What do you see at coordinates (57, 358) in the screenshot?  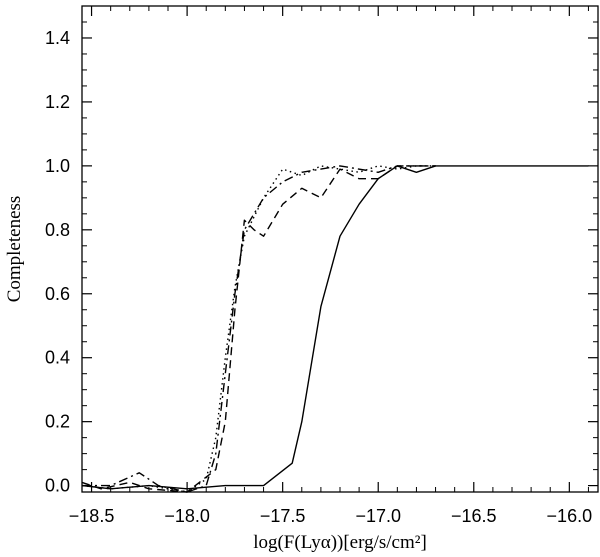 I see `y-tick-label: 0.4` at bounding box center [57, 358].